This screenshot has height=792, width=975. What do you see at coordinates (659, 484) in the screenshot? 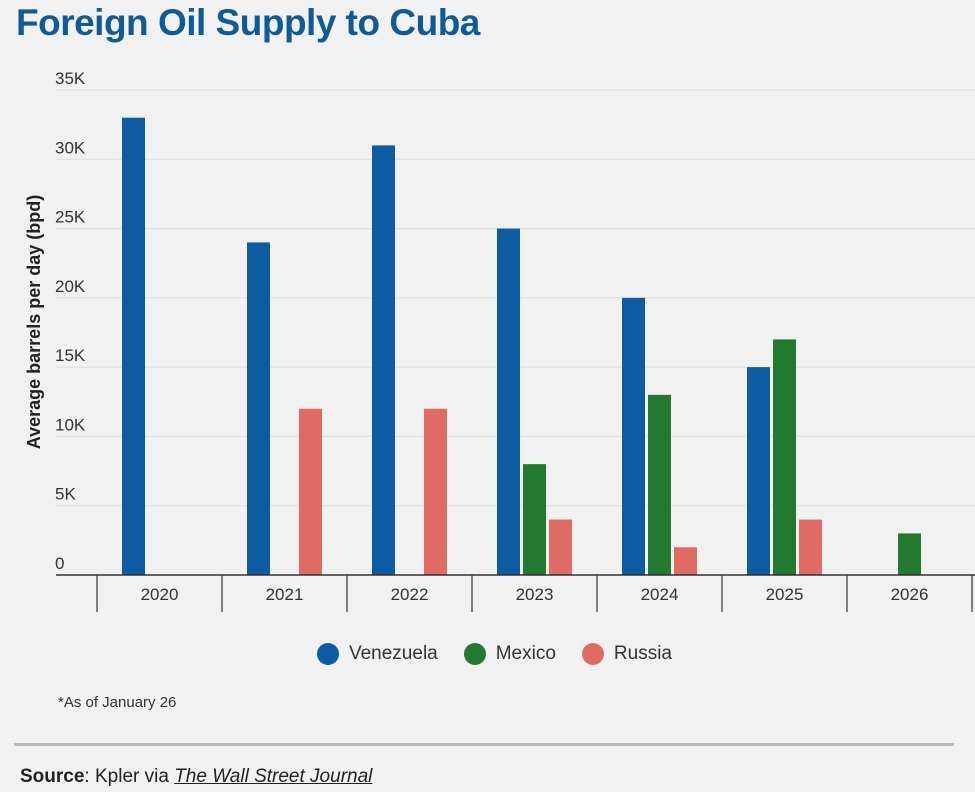
I see `bar-mexico-2024` at bounding box center [659, 484].